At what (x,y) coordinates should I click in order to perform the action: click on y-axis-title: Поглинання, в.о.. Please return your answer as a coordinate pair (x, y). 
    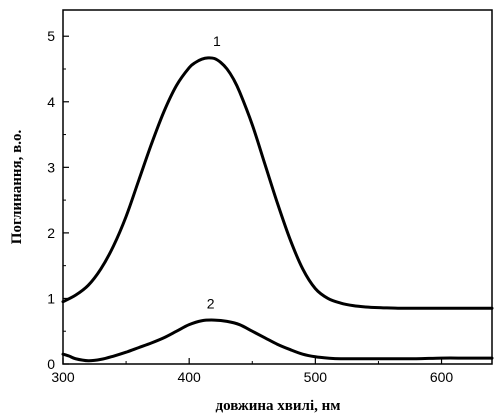
    Looking at the image, I should click on (17, 187).